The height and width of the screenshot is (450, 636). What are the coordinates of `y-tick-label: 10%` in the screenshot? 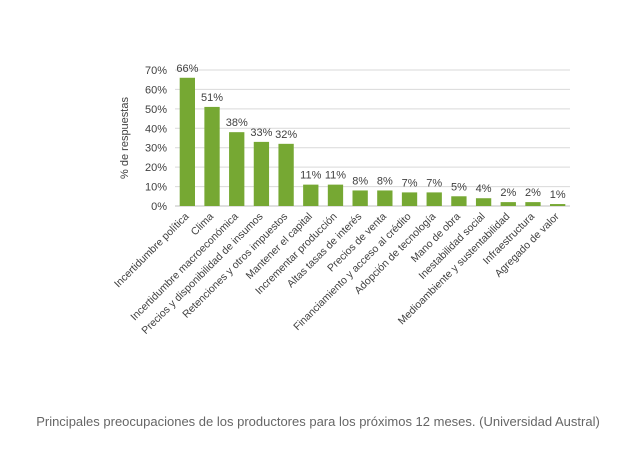 It's located at (156, 188).